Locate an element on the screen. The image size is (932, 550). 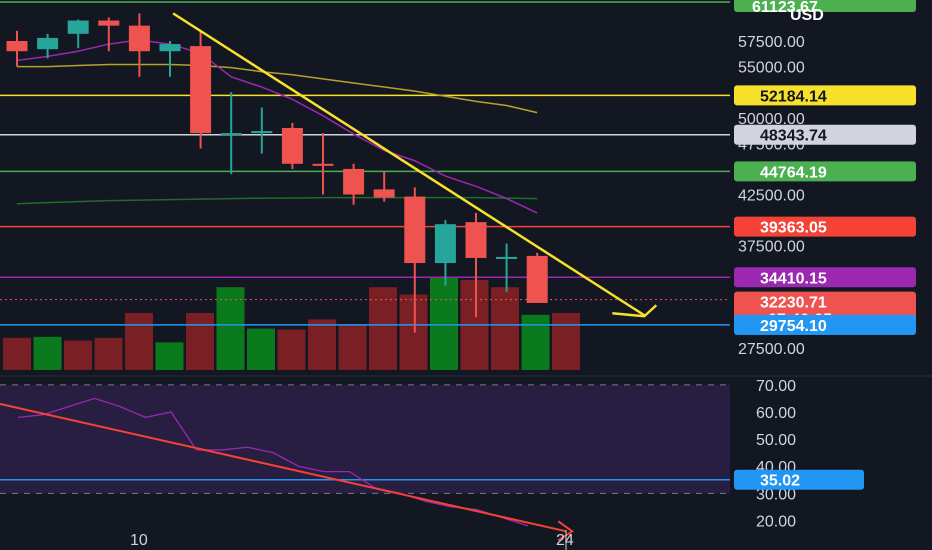
last-price-text: 32230.71 is located at coordinates (793, 303).